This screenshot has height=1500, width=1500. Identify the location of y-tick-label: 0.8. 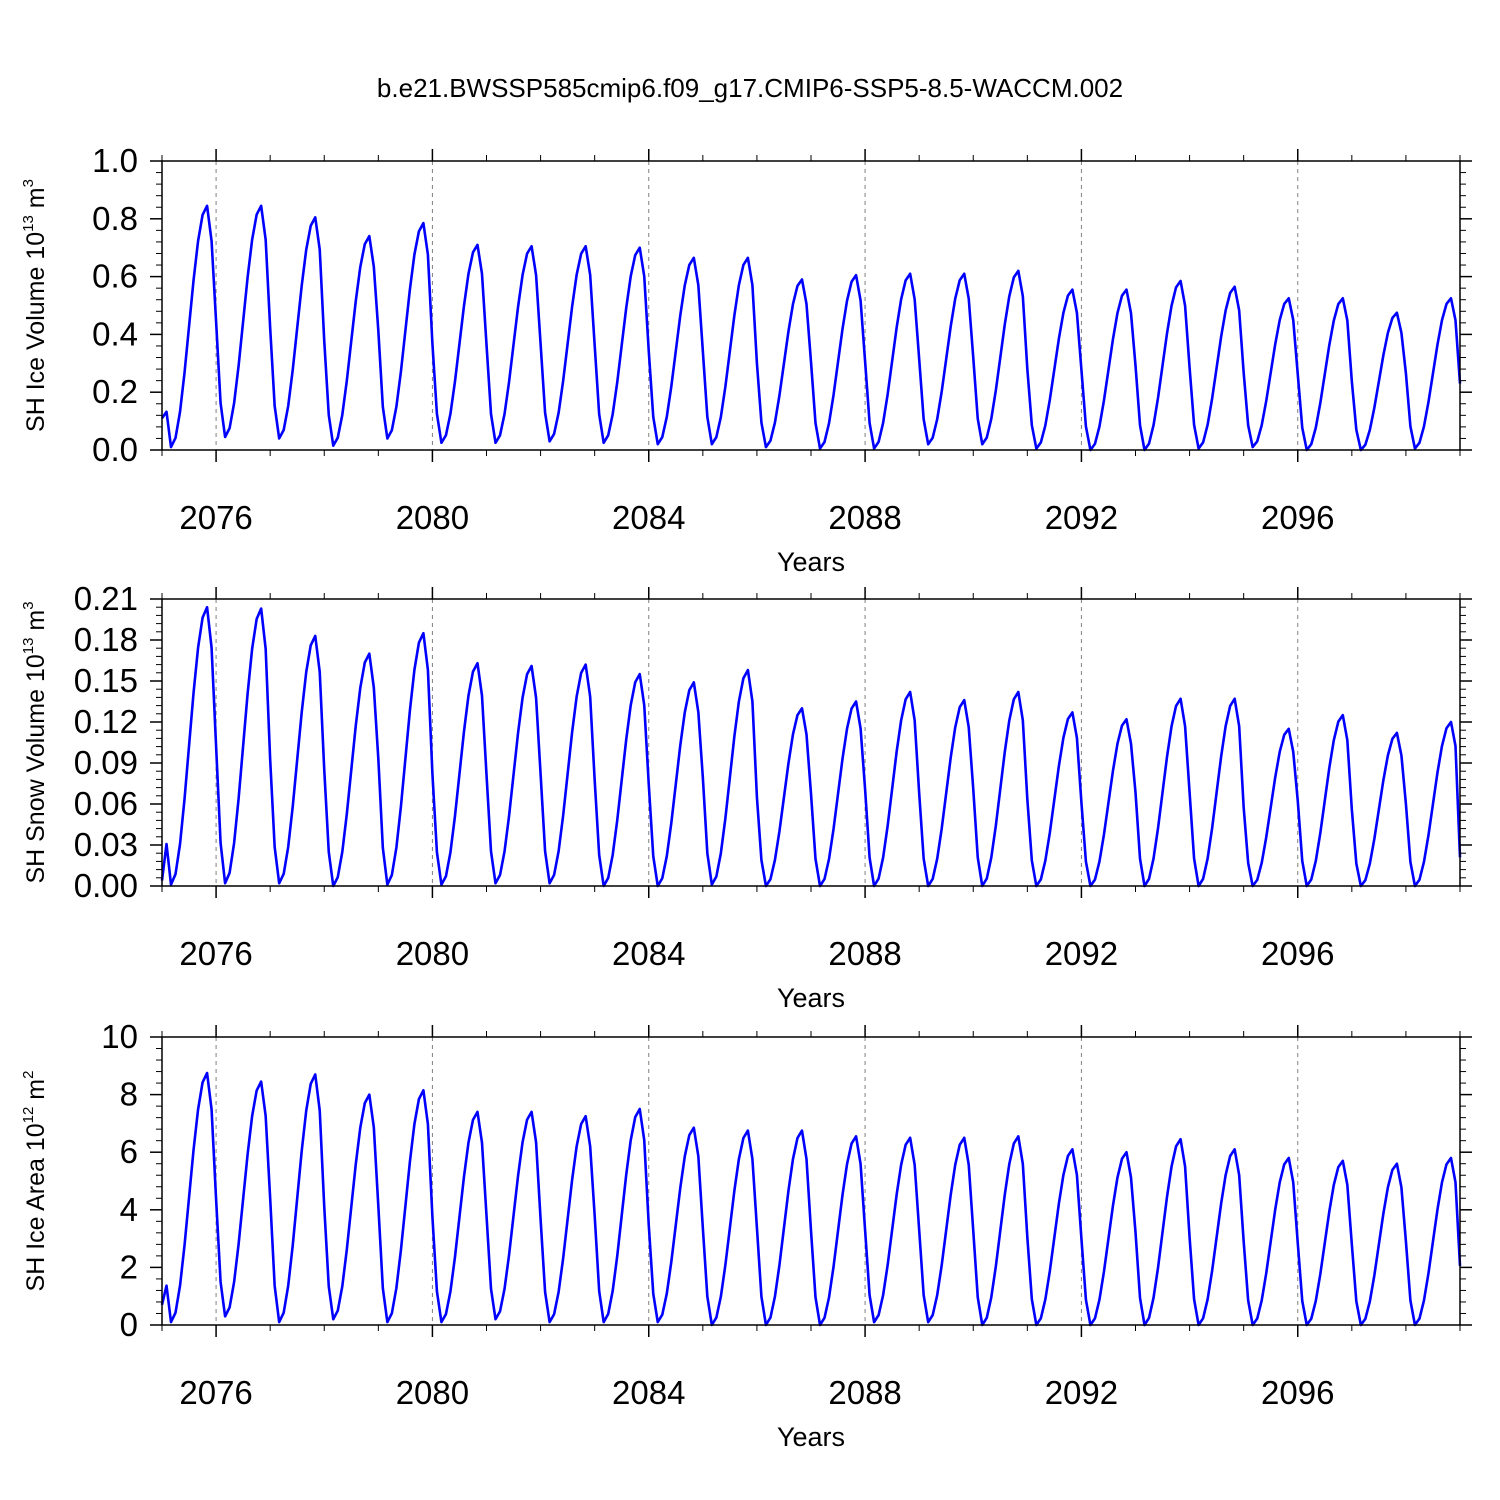
(115, 218).